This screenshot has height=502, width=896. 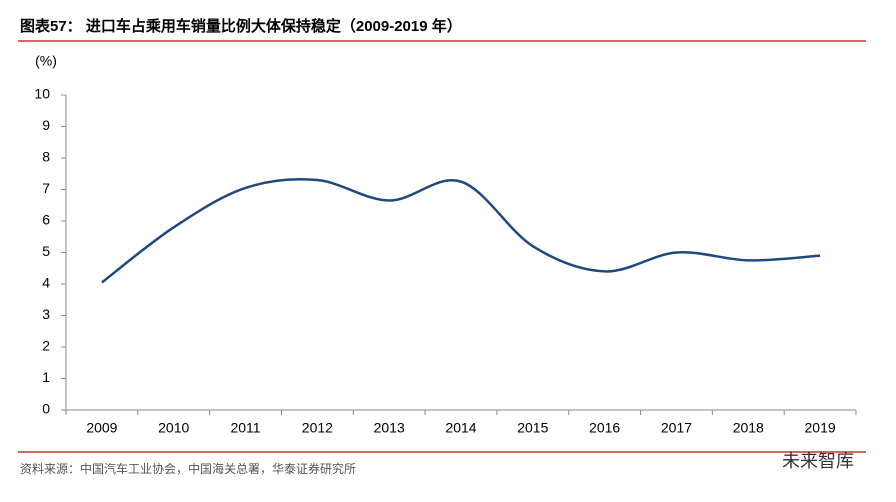 What do you see at coordinates (46, 314) in the screenshot?
I see `y-tick-label: 3` at bounding box center [46, 314].